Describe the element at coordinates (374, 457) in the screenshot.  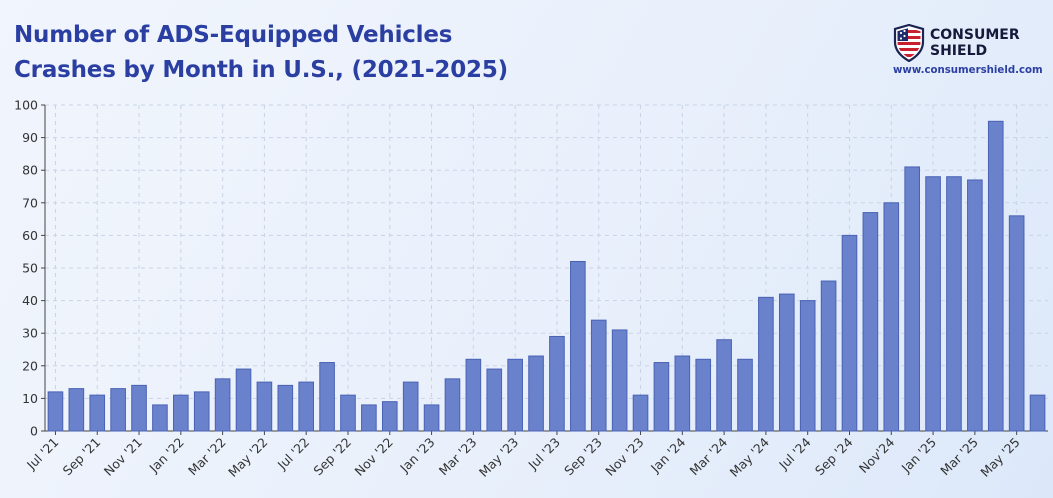
I see `x-tick-label: Nov '22` at that location.